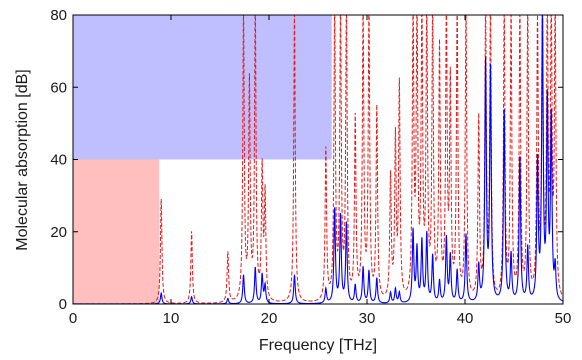 The width and height of the screenshot is (582, 360). What do you see at coordinates (63, 304) in the screenshot?
I see `y-tick-label: 0` at bounding box center [63, 304].